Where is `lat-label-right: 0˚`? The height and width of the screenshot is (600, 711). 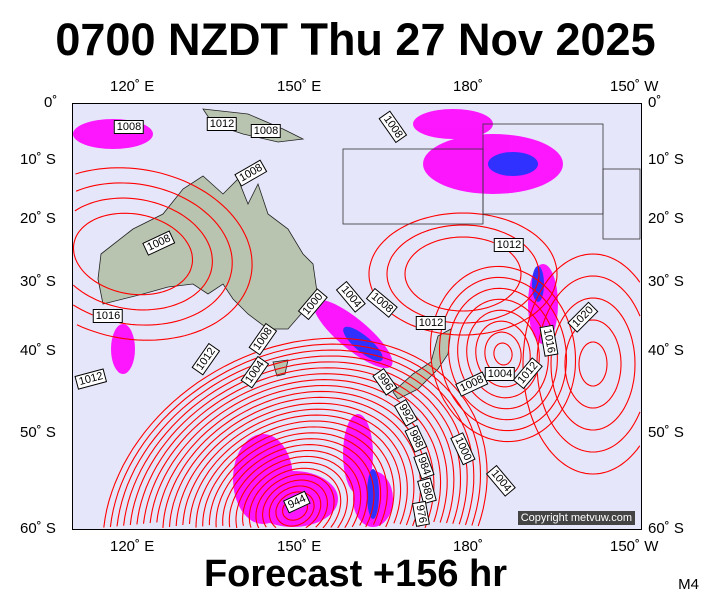 lat-label-right: 0˚ is located at coordinates (655, 102).